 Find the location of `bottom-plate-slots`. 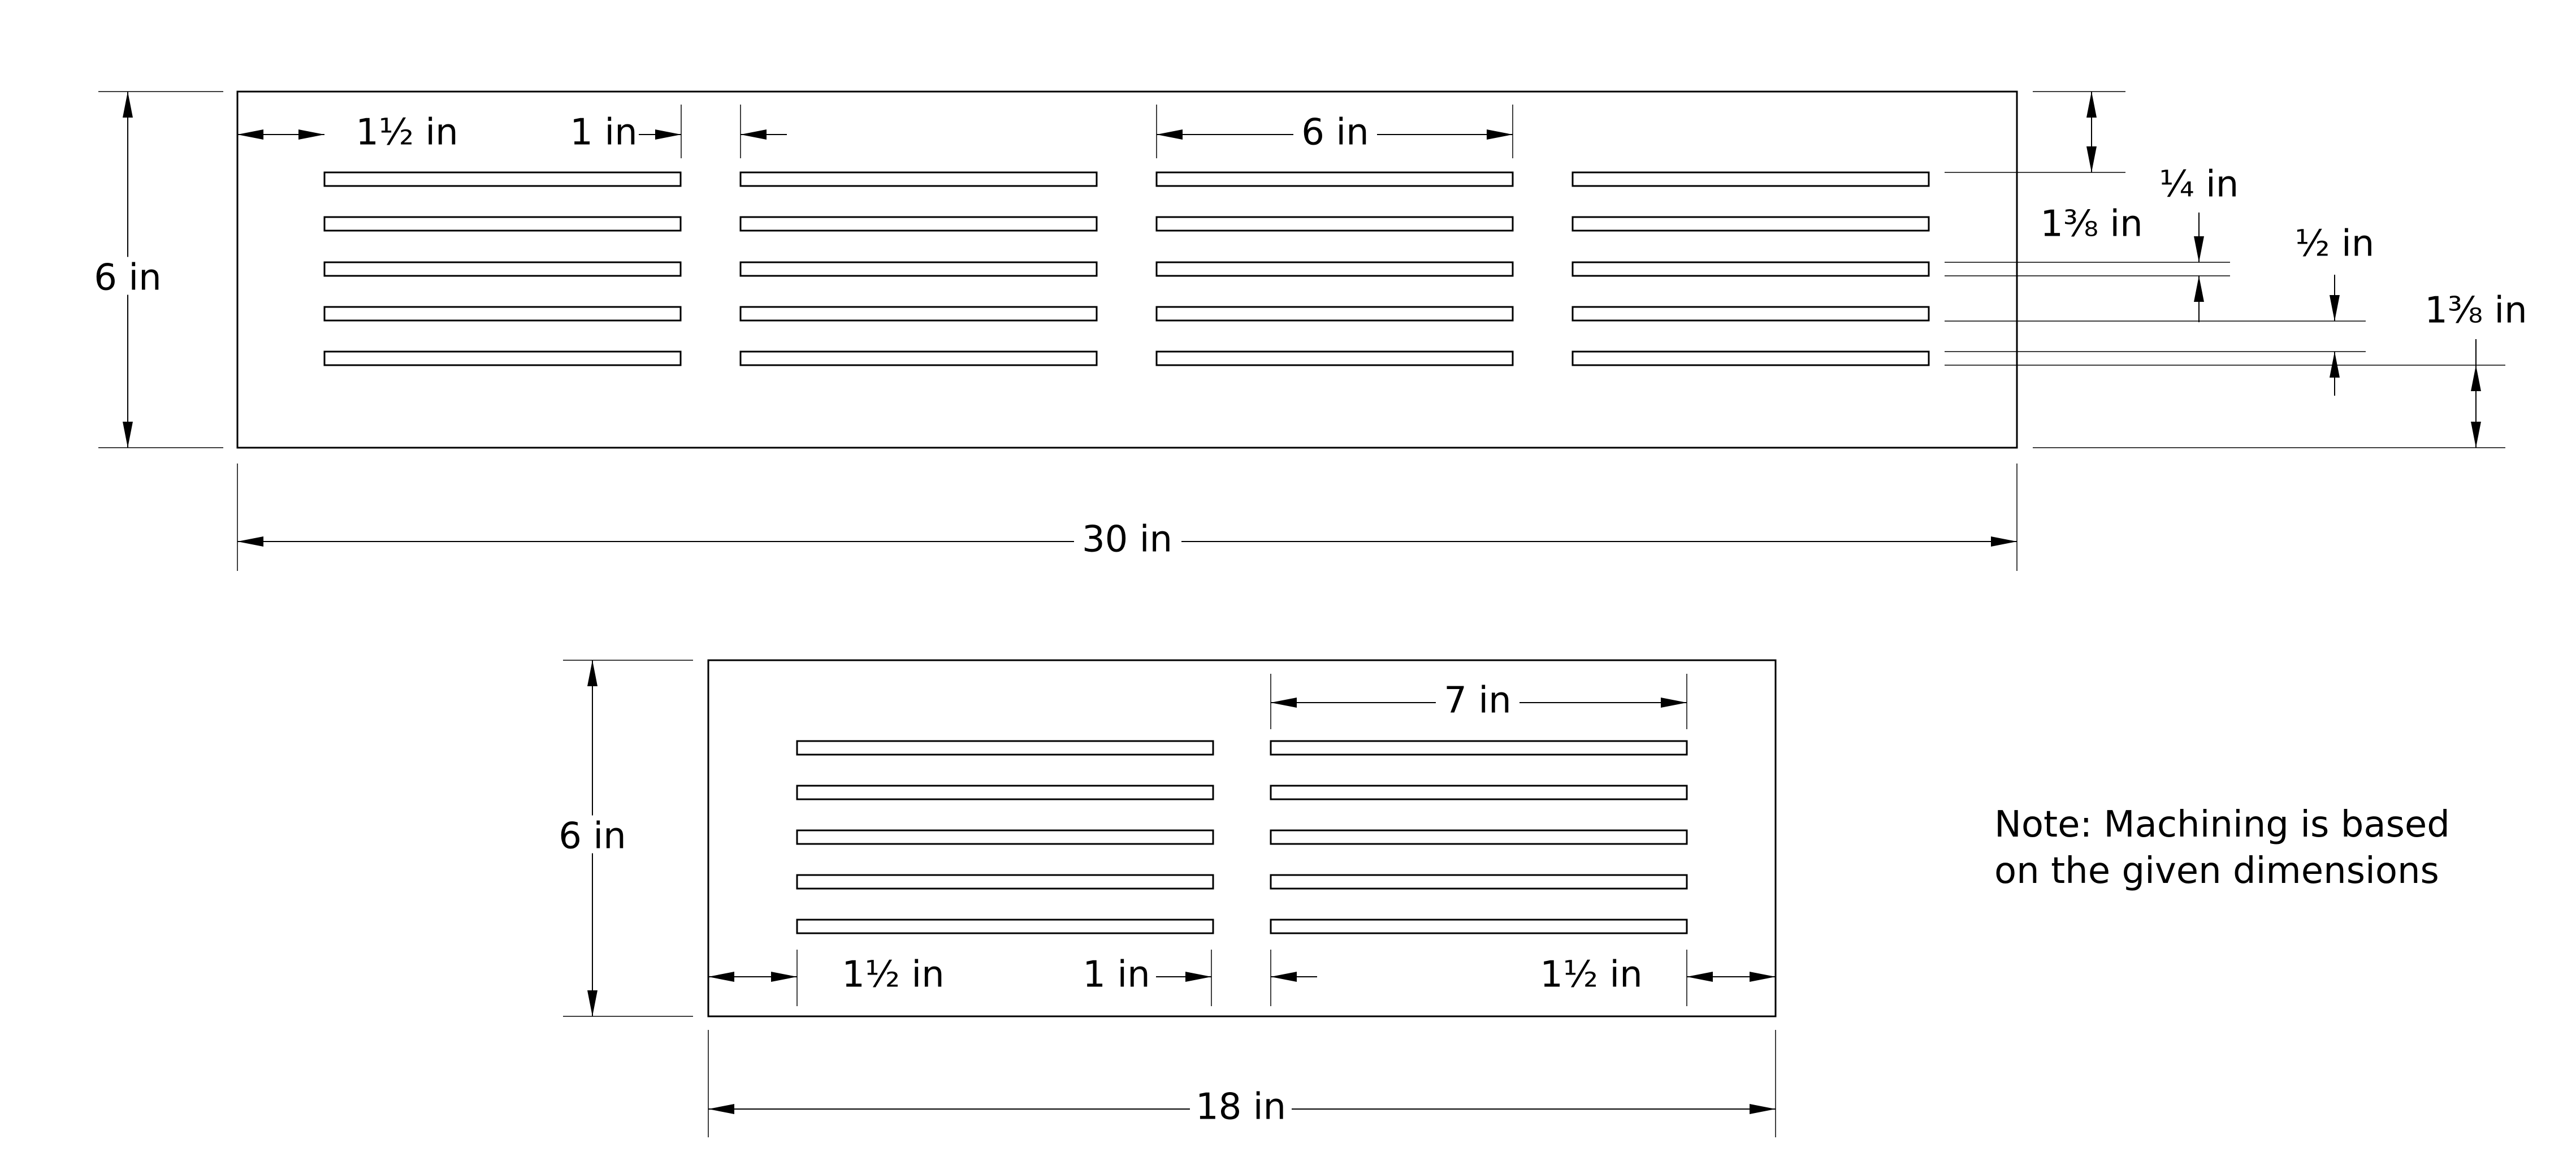

bottom-plate-slots is located at coordinates (1242, 837).